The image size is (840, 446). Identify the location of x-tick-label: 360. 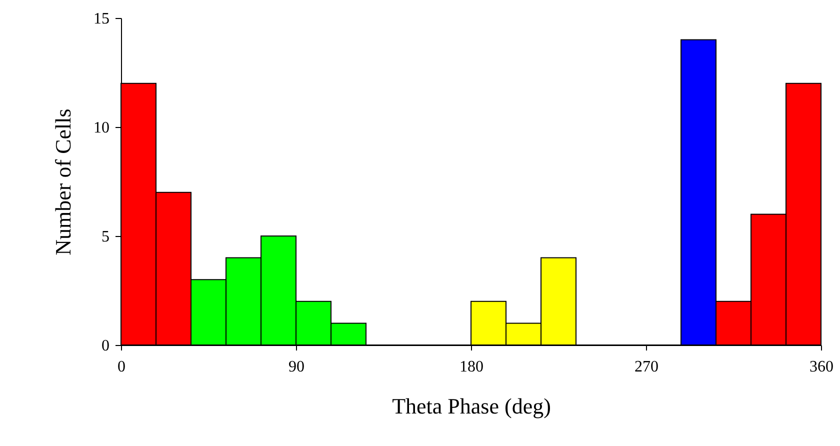
(822, 367).